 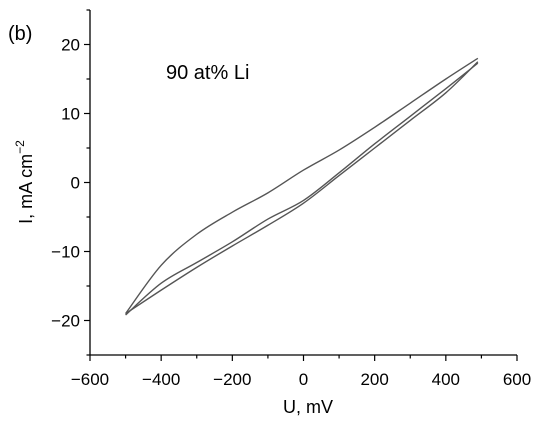 What do you see at coordinates (232, 379) in the screenshot?
I see `x-tick-label: −200` at bounding box center [232, 379].